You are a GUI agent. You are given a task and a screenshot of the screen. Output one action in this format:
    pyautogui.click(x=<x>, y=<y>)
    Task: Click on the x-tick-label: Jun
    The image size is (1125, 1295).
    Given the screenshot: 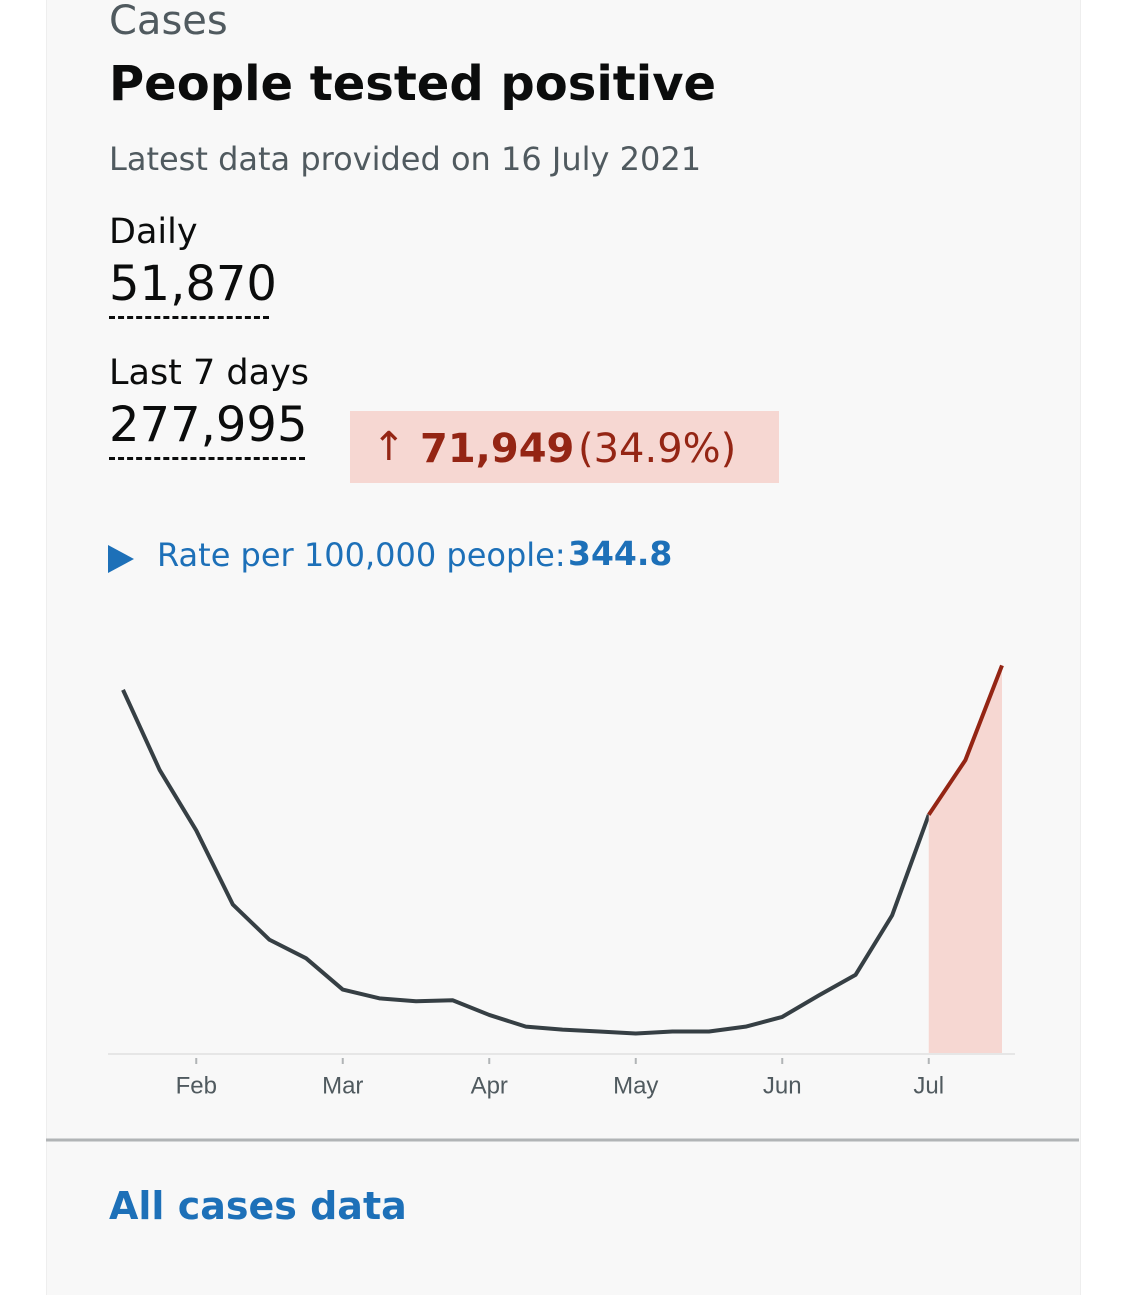 What is the action you would take?
    pyautogui.click(x=782, y=1085)
    